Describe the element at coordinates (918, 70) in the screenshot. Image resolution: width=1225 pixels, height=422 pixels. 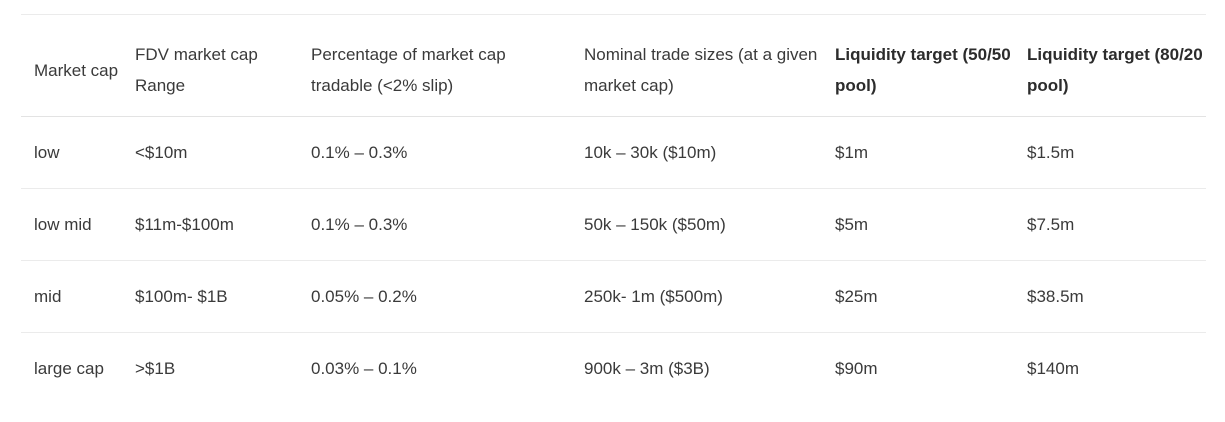
I see `header-liquidity-target-50-50: Liquidity target (50/50 pool)` at that location.